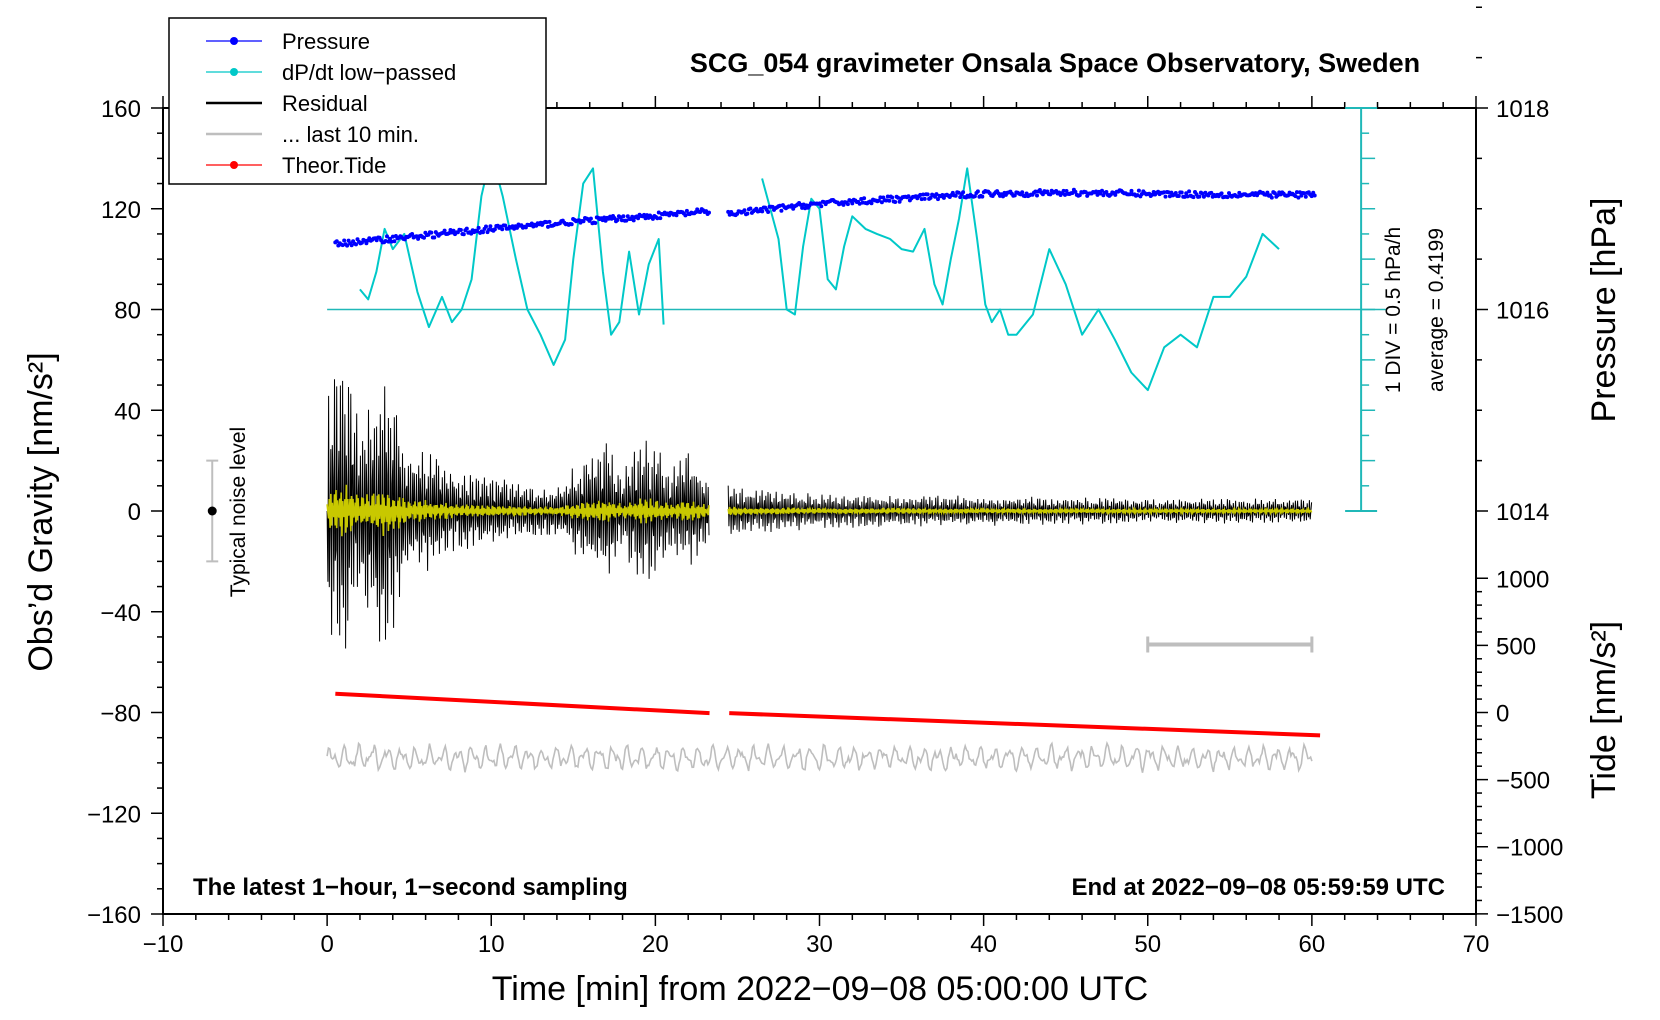 Image resolution: width=1660 pixels, height=1020 pixels. I want to click on x-tick-label: 30, so click(819, 944).